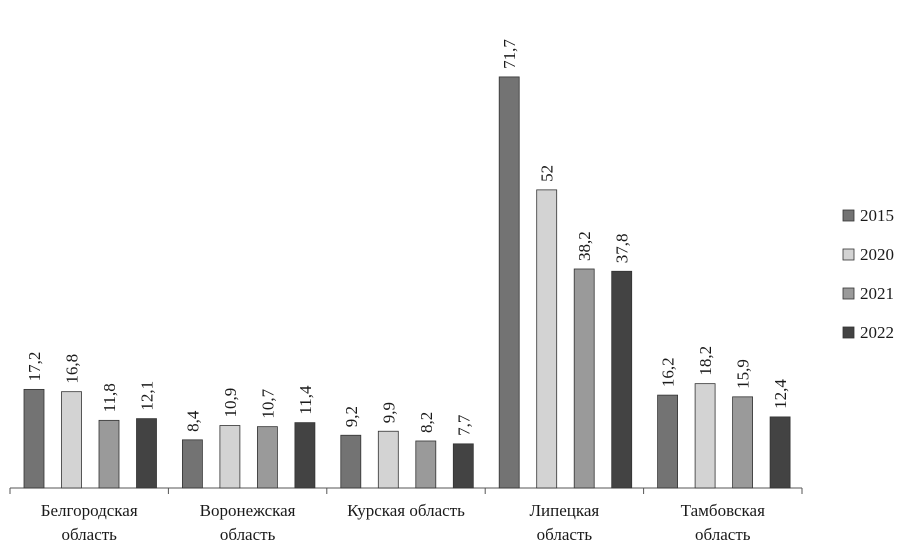 The image size is (902, 548). Describe the element at coordinates (248, 510) in the screenshot. I see `category-label: Воронежская` at that location.